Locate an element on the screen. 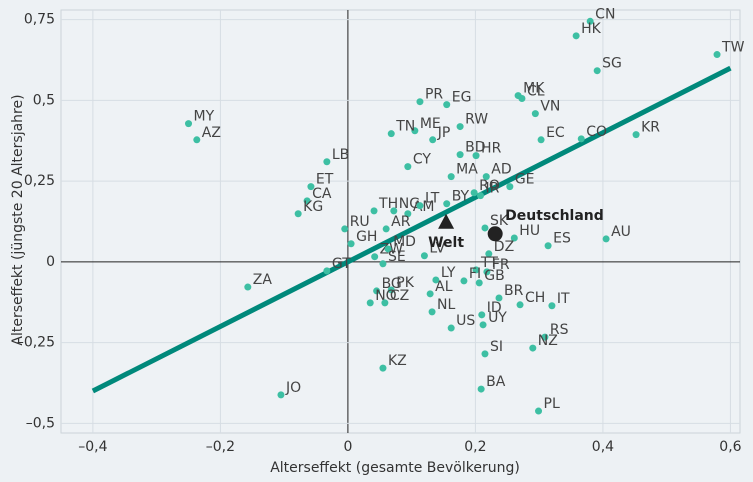 Image resolution: width=753 pixels, height=482 pixels. point-label: GH is located at coordinates (366, 237).